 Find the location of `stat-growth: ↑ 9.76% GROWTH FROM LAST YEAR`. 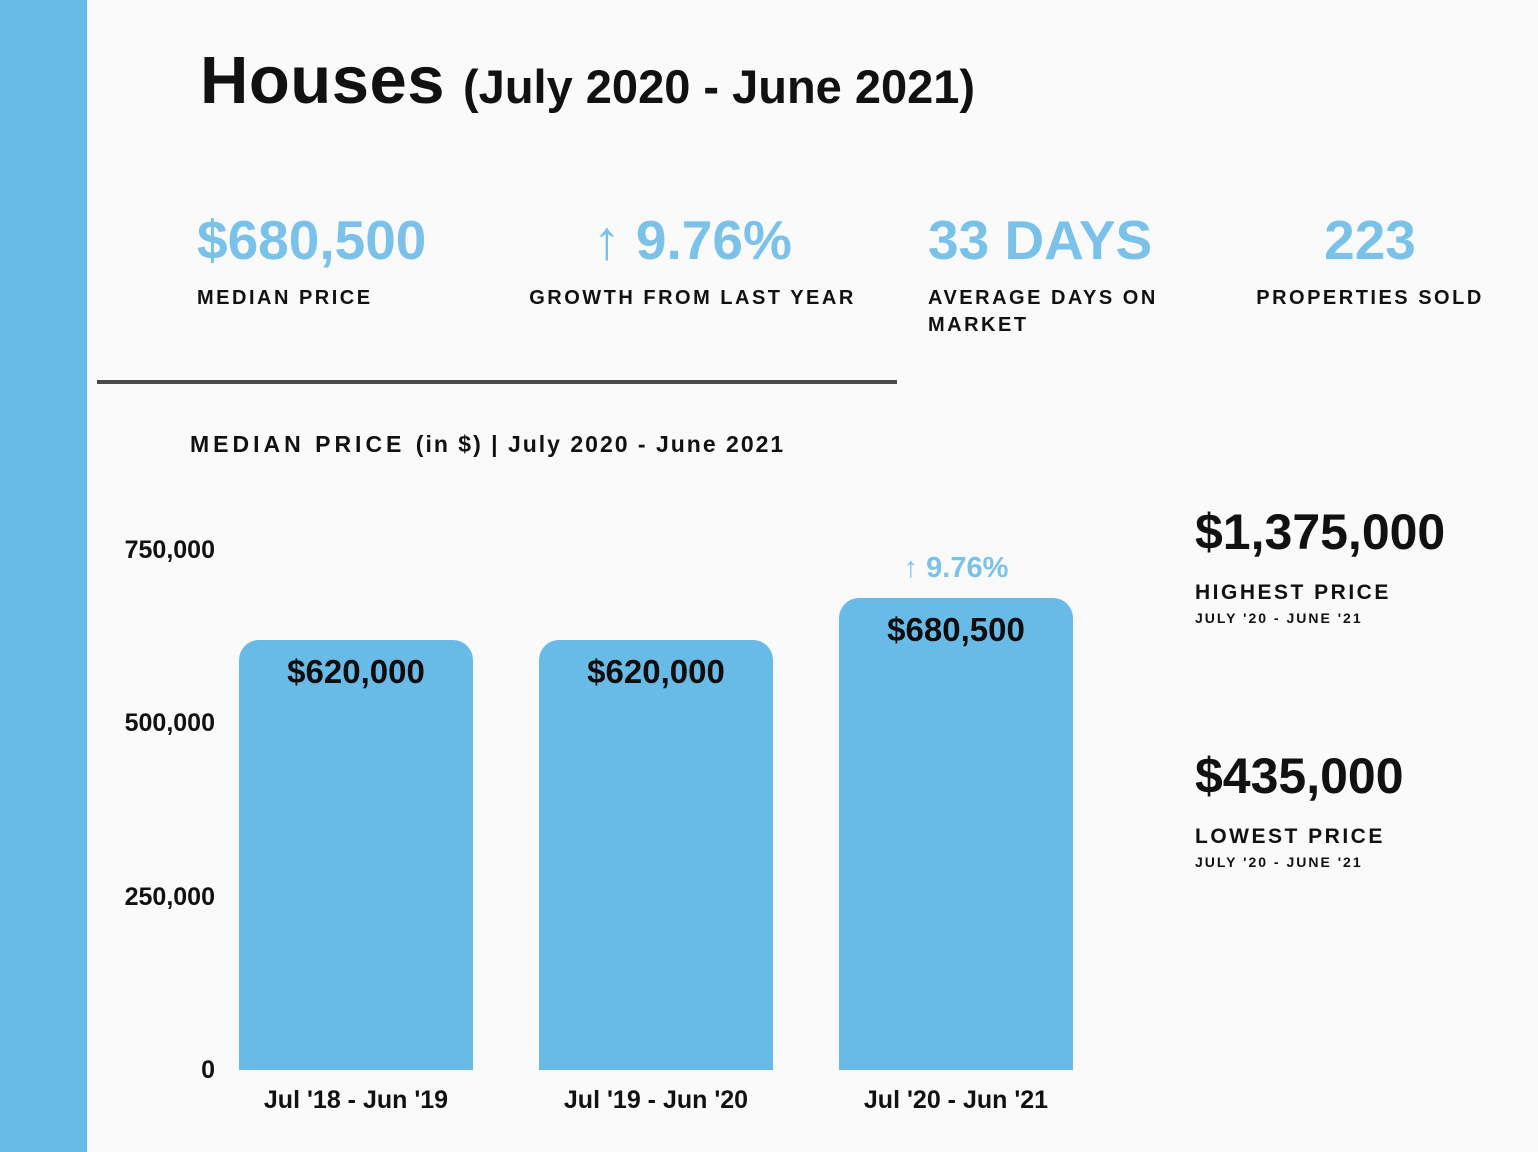

stat-growth: ↑ 9.76% GROWTH FROM LAST YEAR is located at coordinates (692, 259).